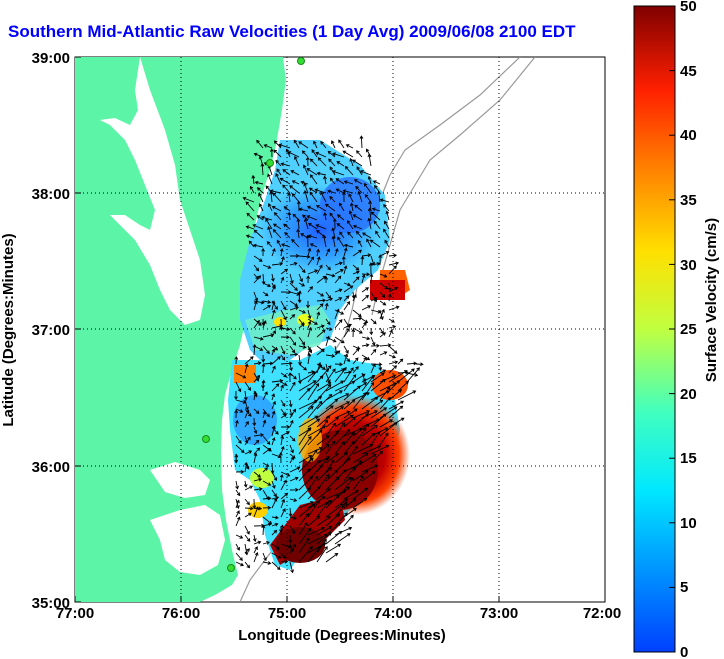 The image size is (724, 659). What do you see at coordinates (51, 330) in the screenshot?
I see `y-tick-label: 37:00` at bounding box center [51, 330].